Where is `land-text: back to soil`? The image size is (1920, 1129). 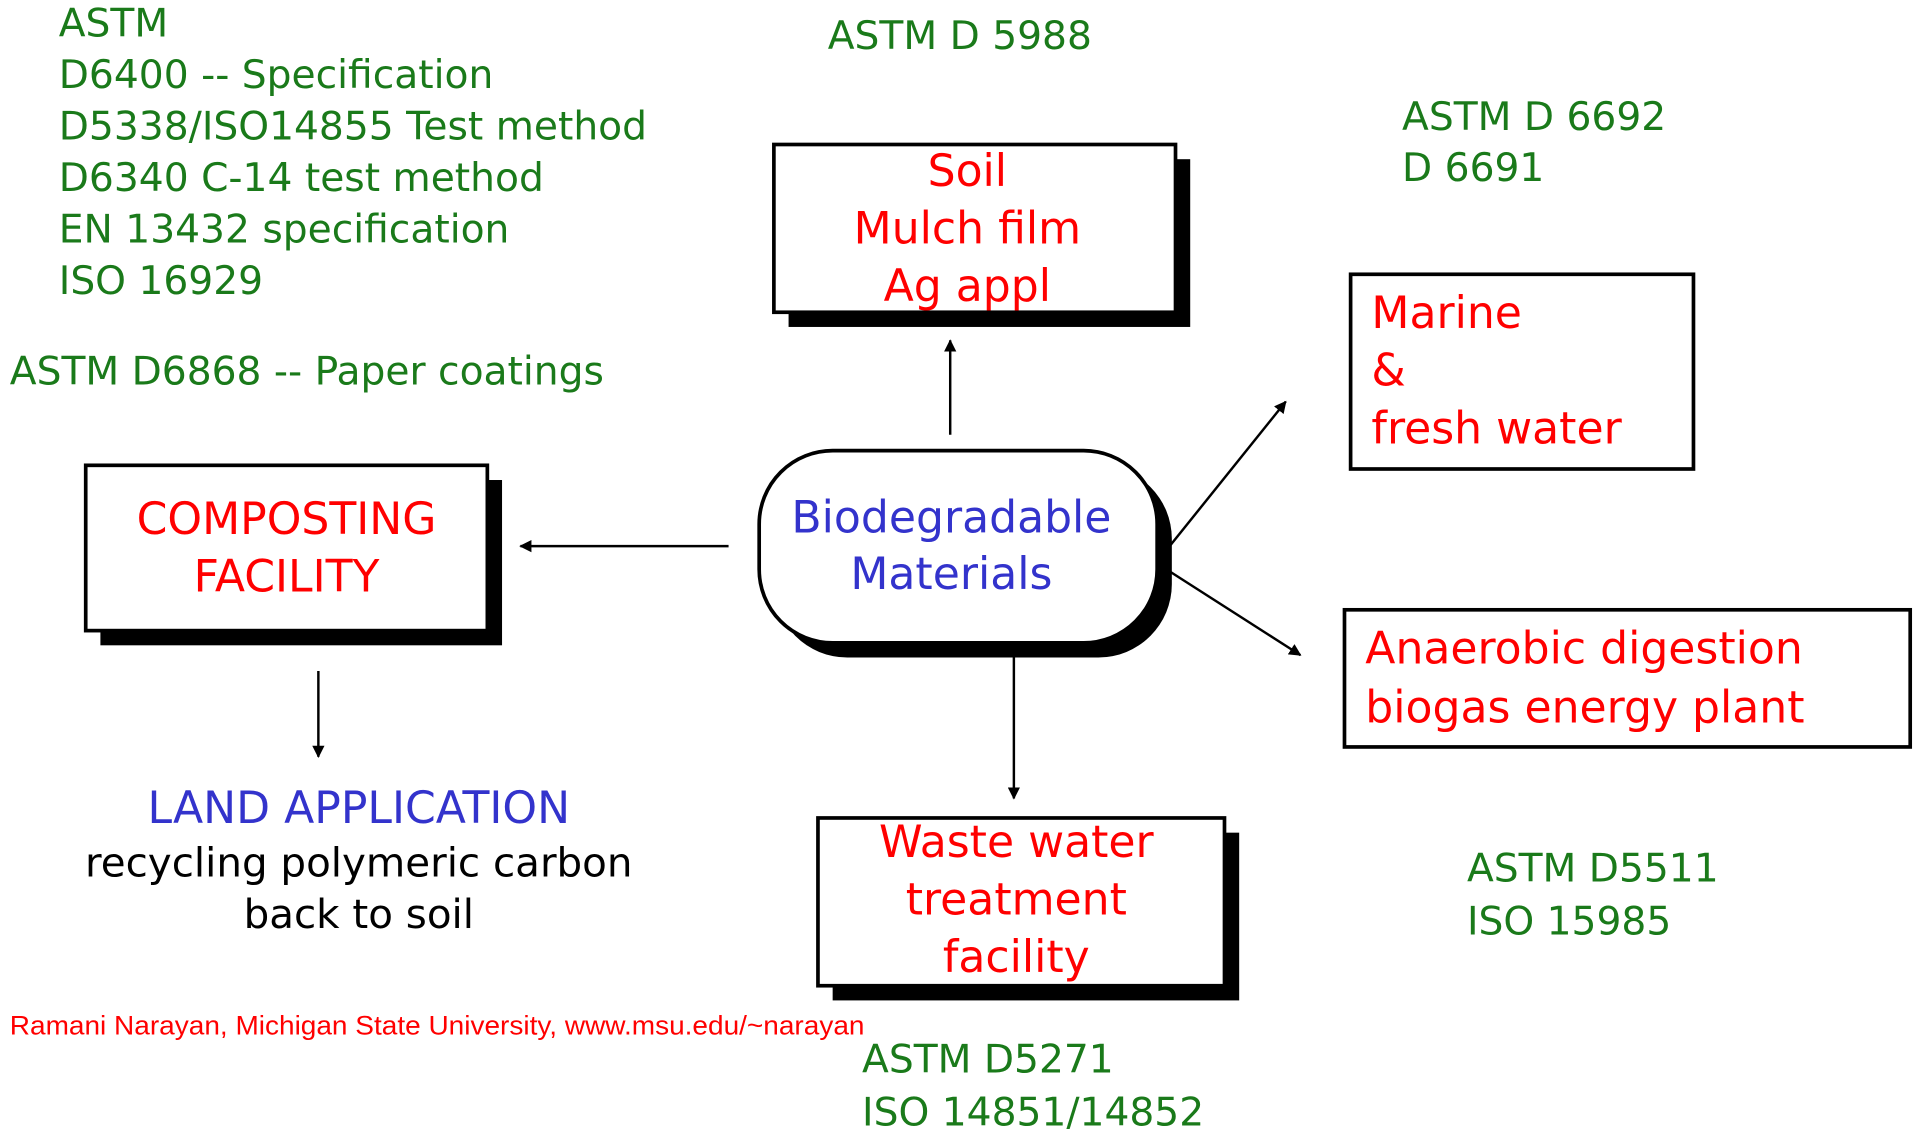 land-text: back to soil is located at coordinates (359, 914).